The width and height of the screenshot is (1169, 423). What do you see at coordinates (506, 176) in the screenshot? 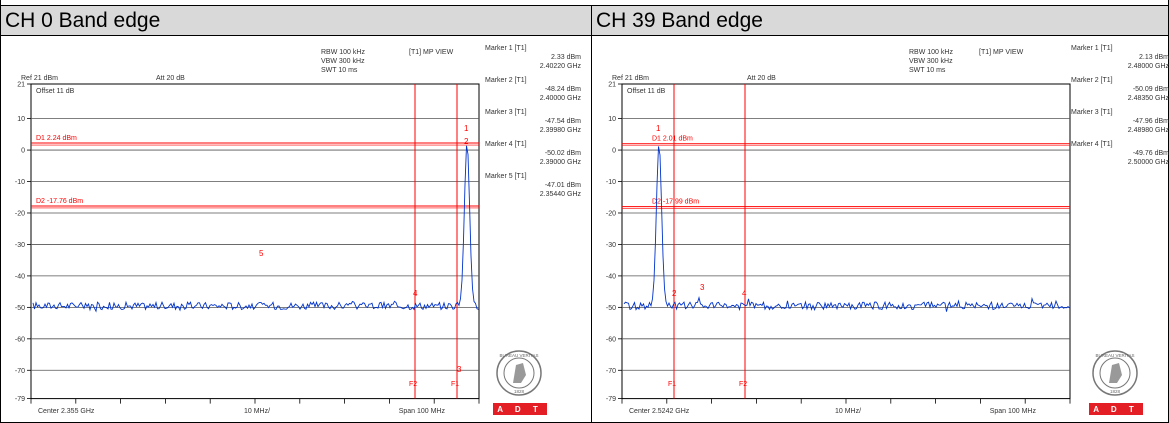
I see `marker-name: Marker 5 [T1]` at bounding box center [506, 176].